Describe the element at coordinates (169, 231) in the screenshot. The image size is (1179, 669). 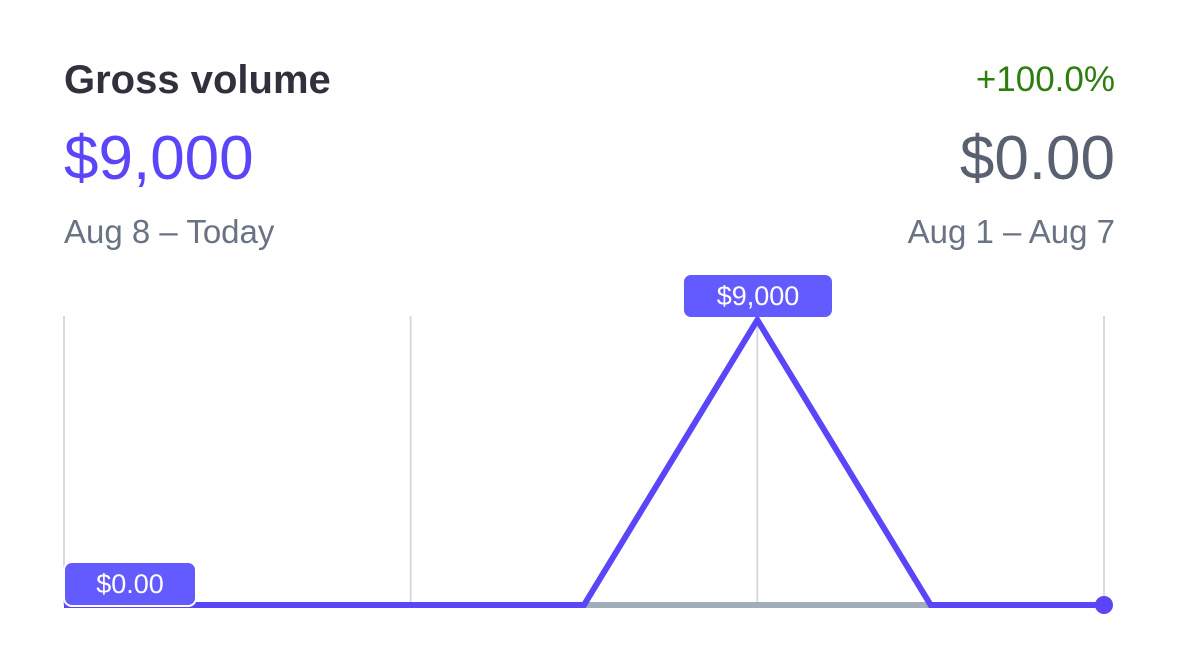
I see `current-period-range: Aug 8 – Today` at that location.